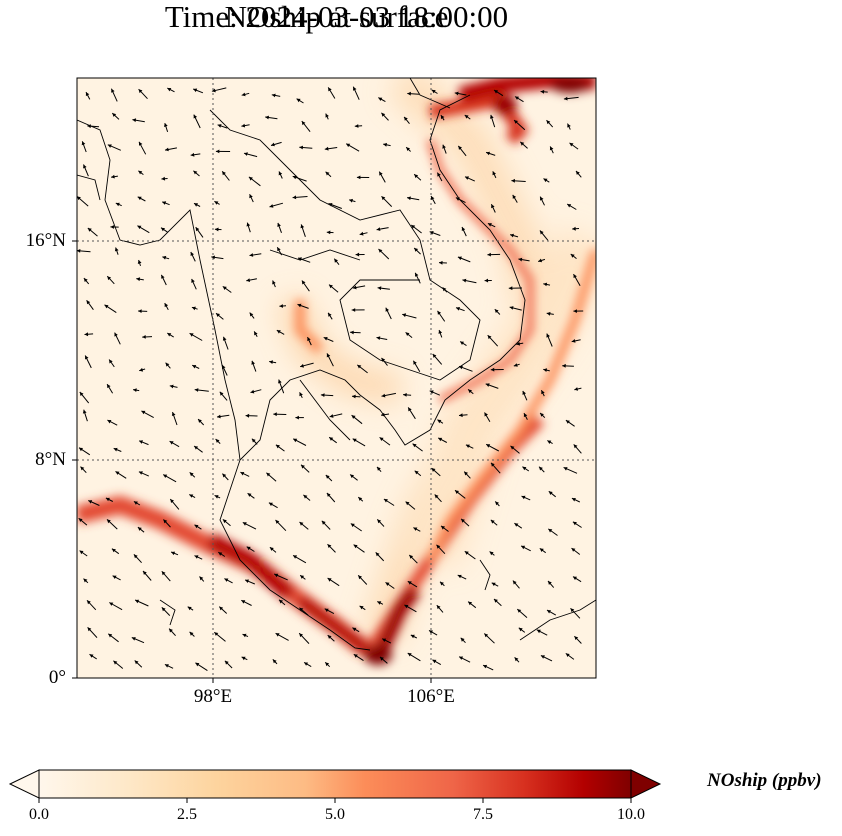  I want to click on colorbar-tick-2-5: 2.5, so click(187, 814).